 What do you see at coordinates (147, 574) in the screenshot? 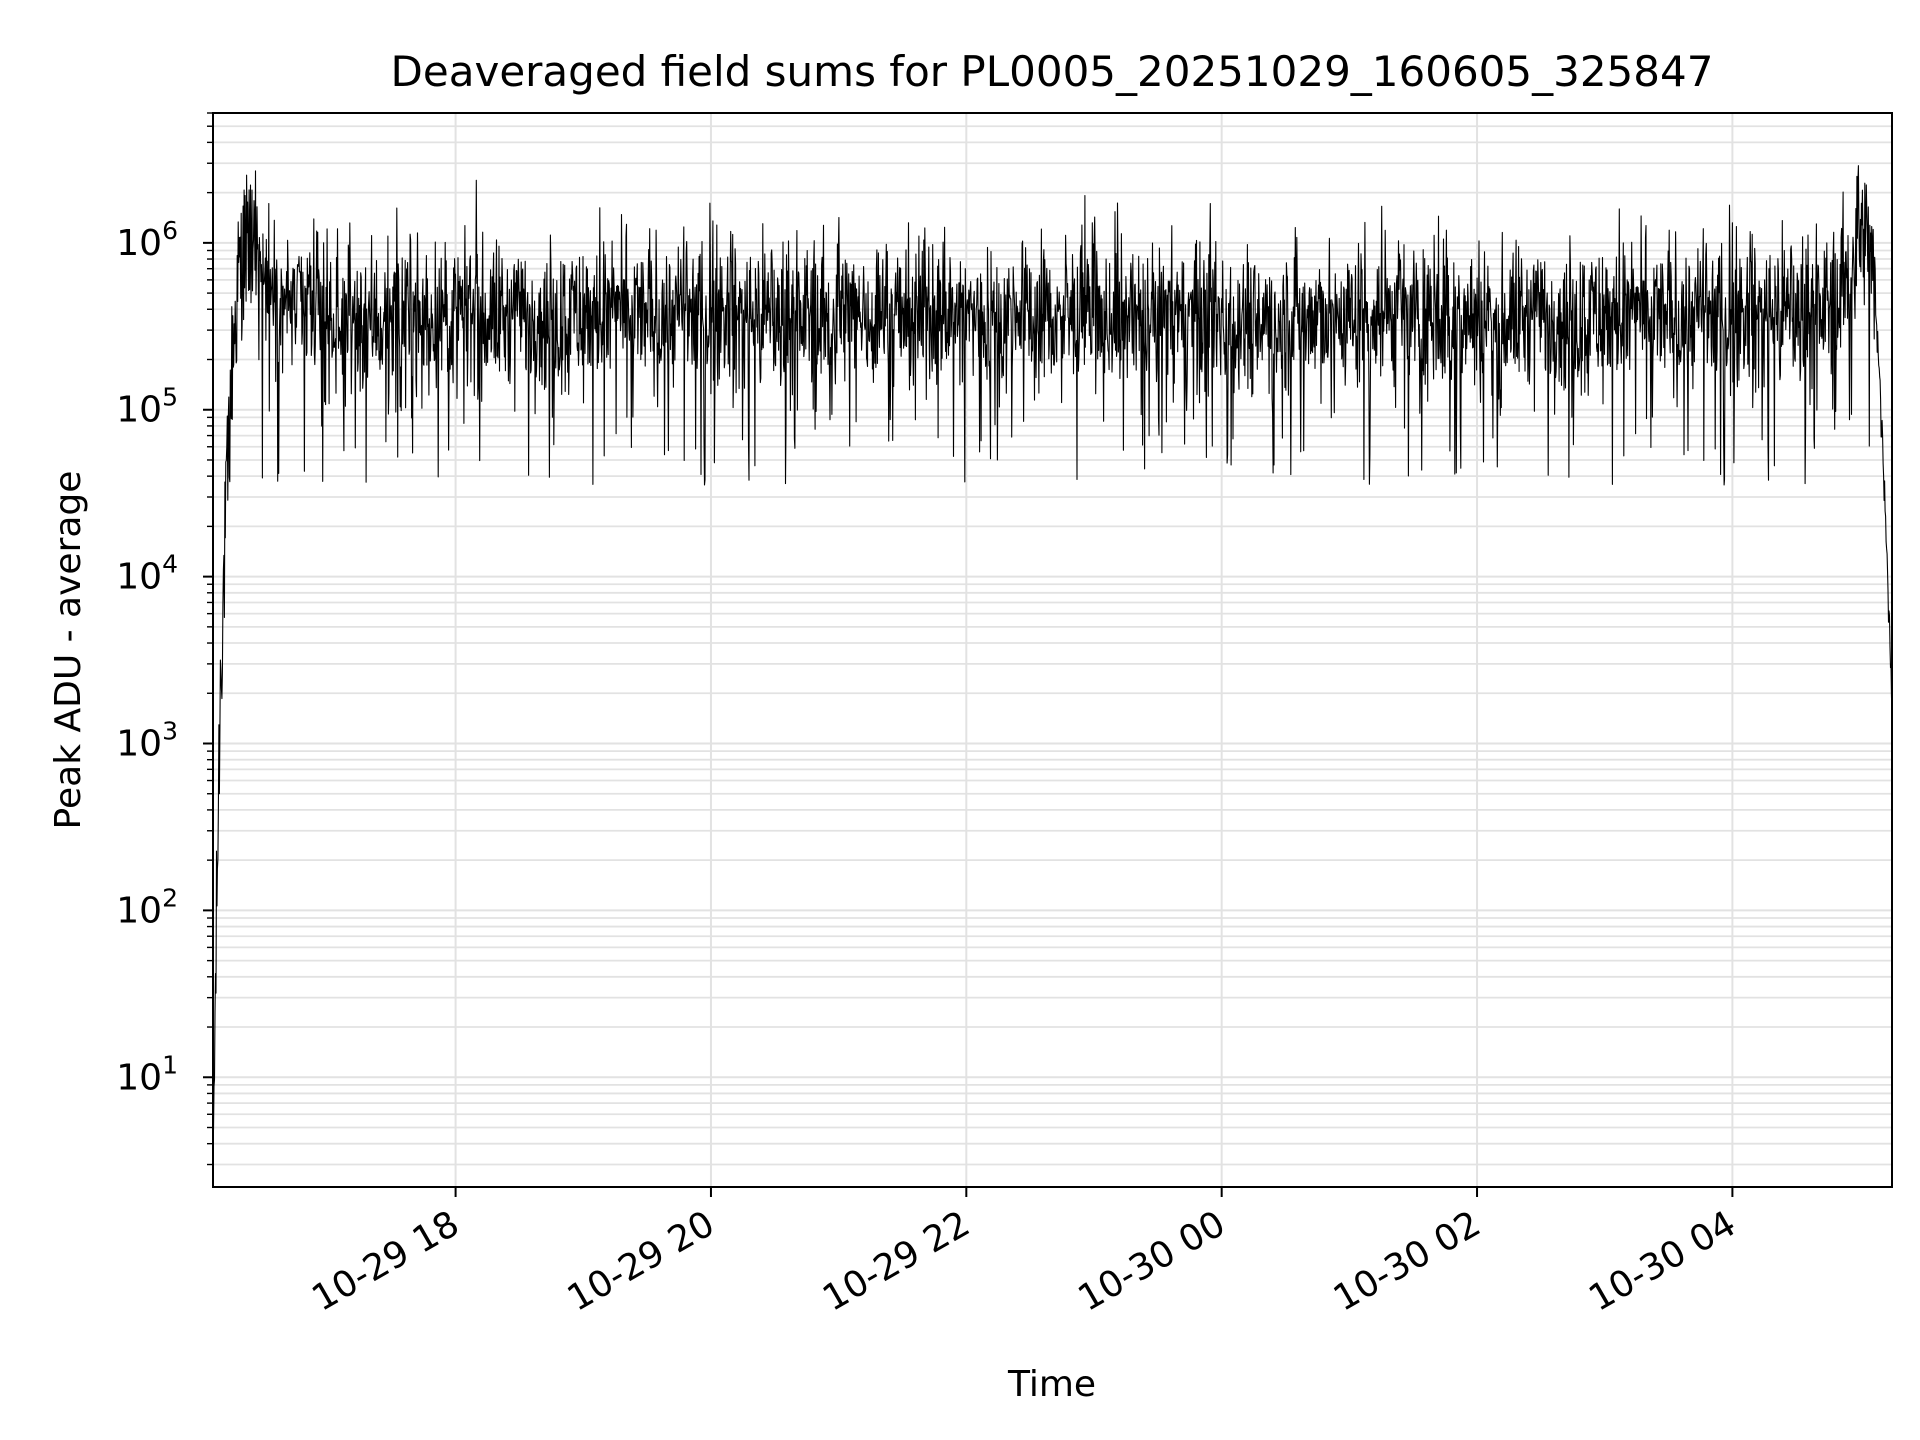
I see `y-tick-label: 10⁴` at bounding box center [147, 574].